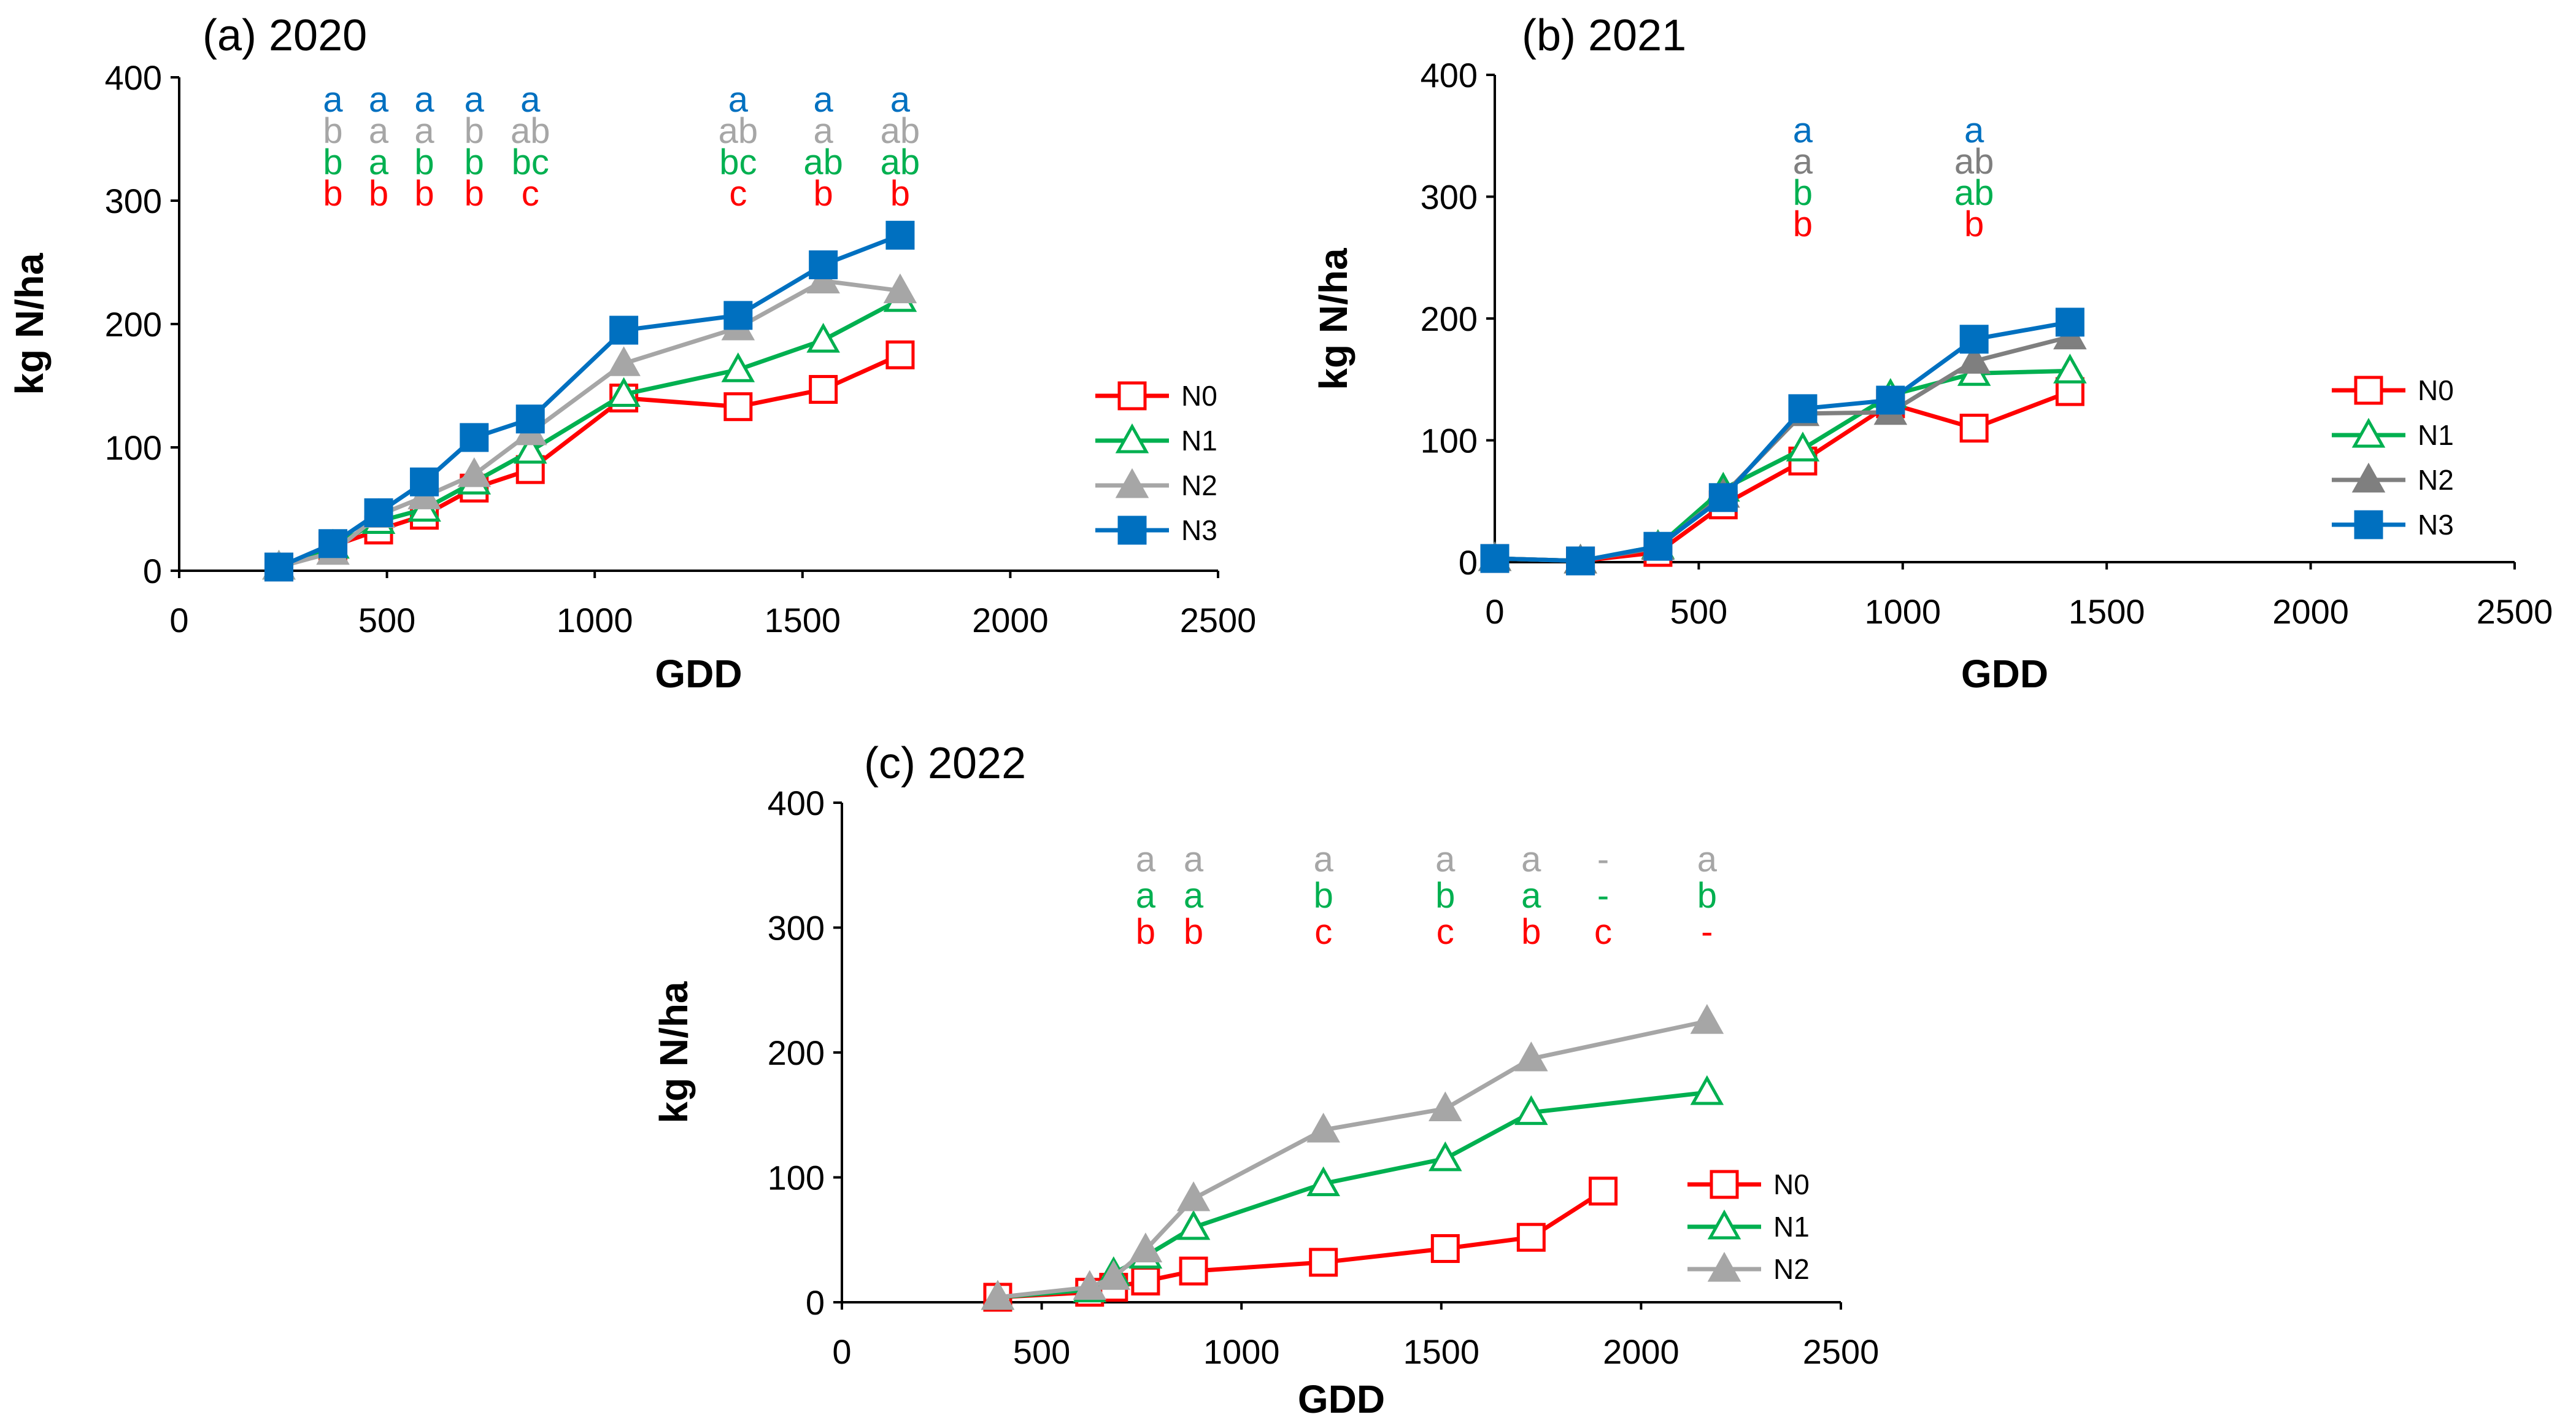  I want to click on x-tick-label: 1000, so click(595, 620).